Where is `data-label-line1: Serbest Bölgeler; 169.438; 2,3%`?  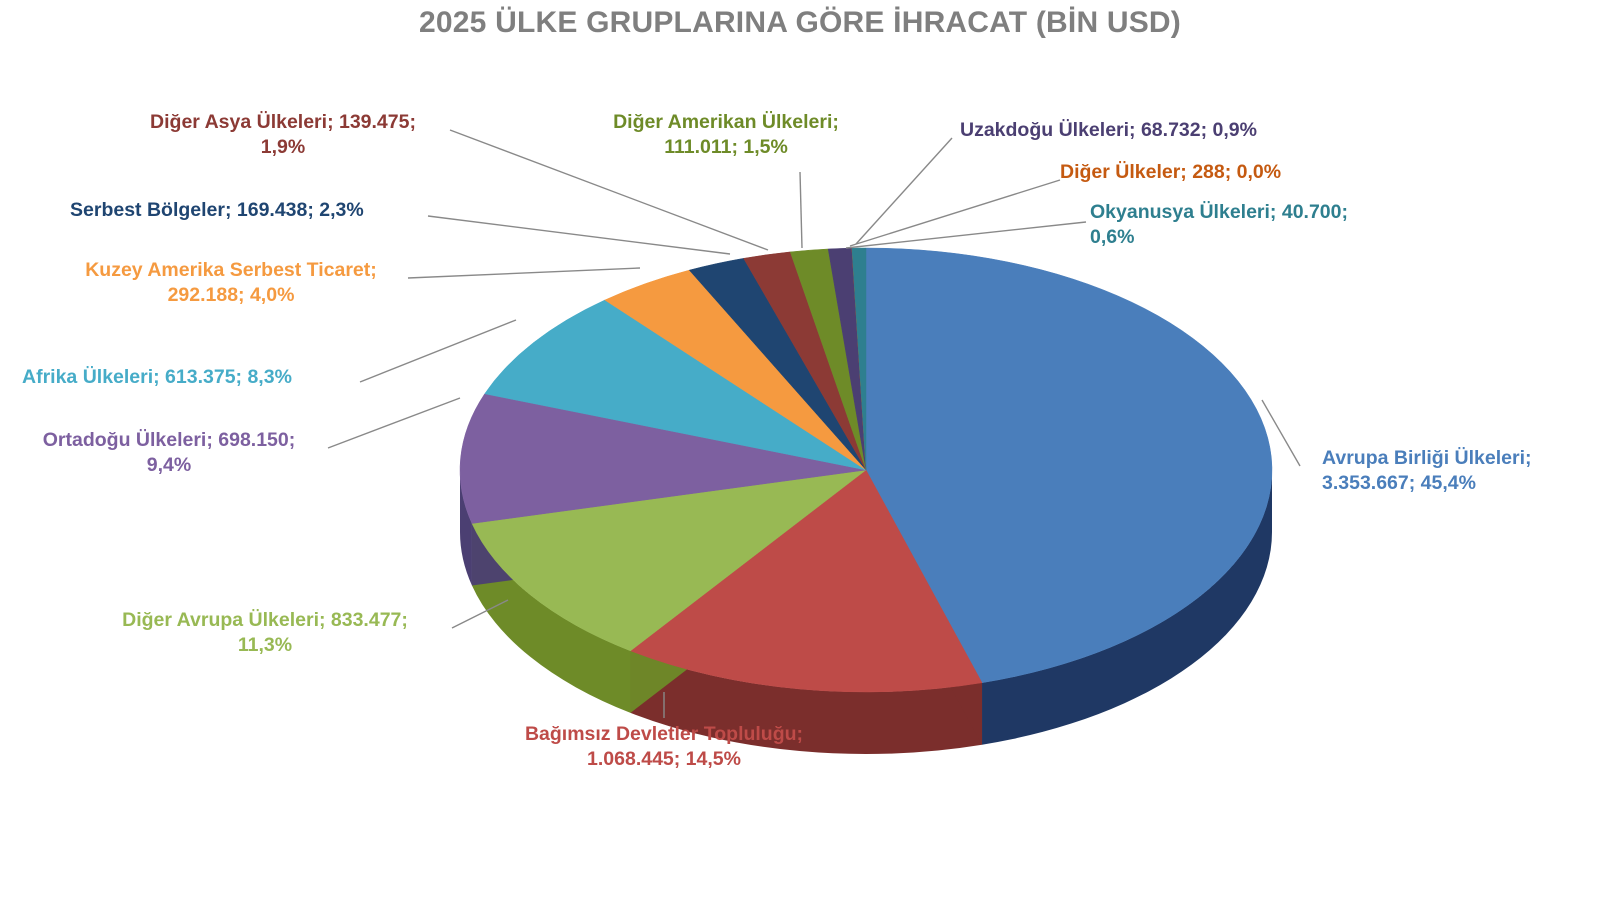
data-label-line1: Serbest Bölgeler; 169.438; 2,3% is located at coordinates (217, 210).